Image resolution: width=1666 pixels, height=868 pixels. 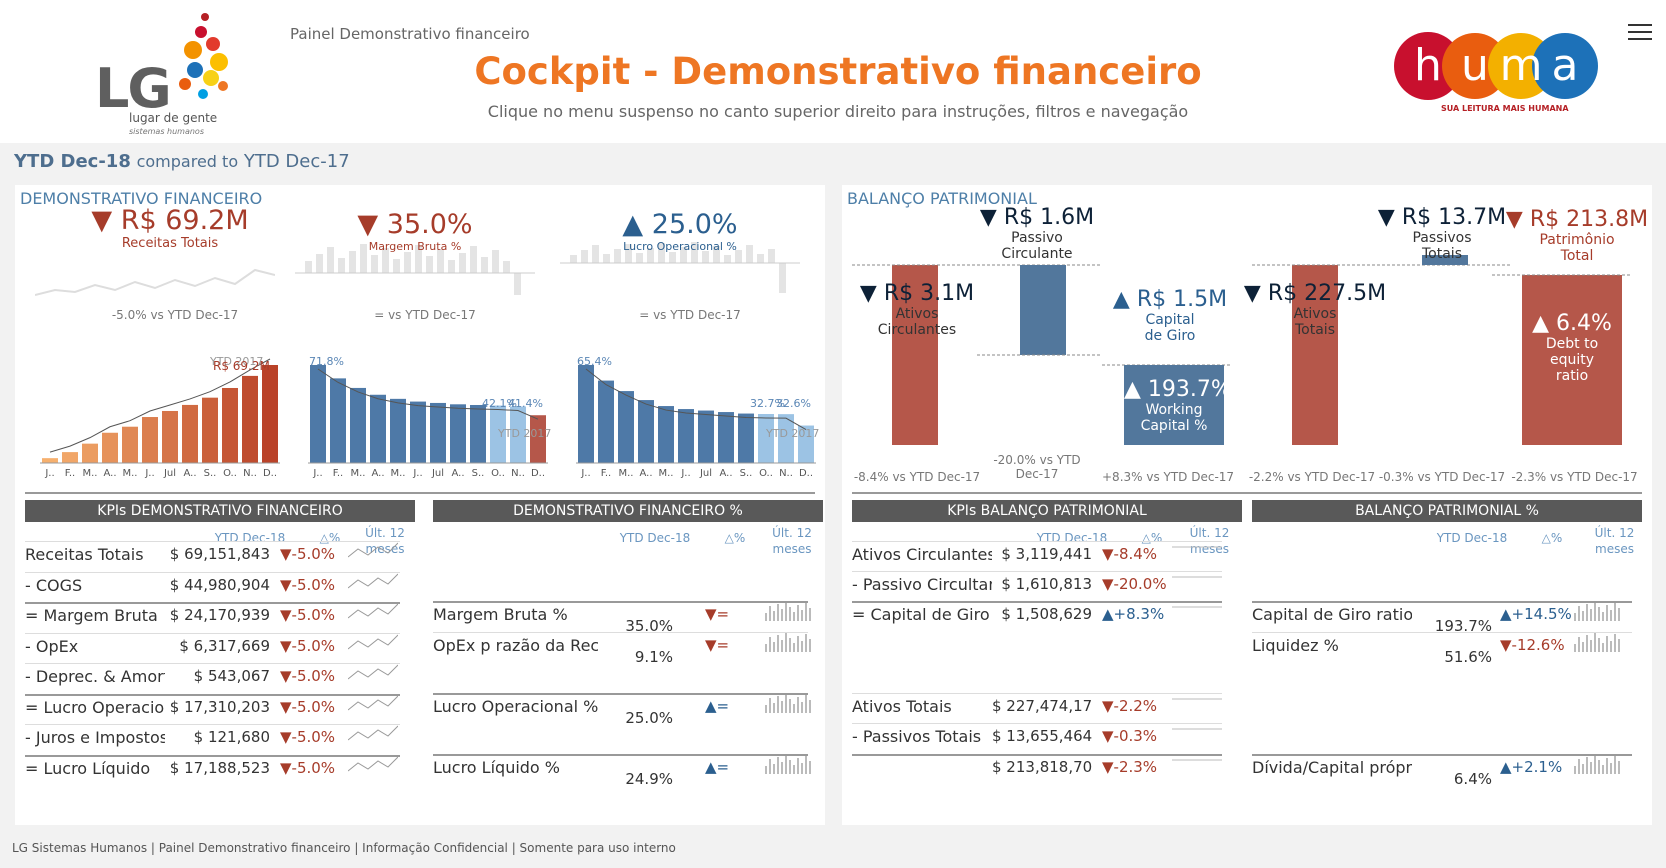 What do you see at coordinates (1463, 626) in the screenshot?
I see `table-row-value: 193.7%` at bounding box center [1463, 626].